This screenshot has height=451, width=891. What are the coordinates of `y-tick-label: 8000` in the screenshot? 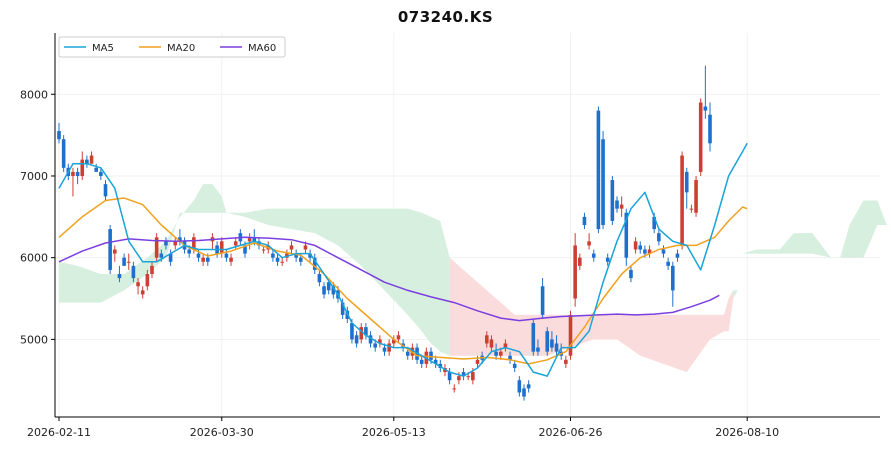 It's located at (34, 94).